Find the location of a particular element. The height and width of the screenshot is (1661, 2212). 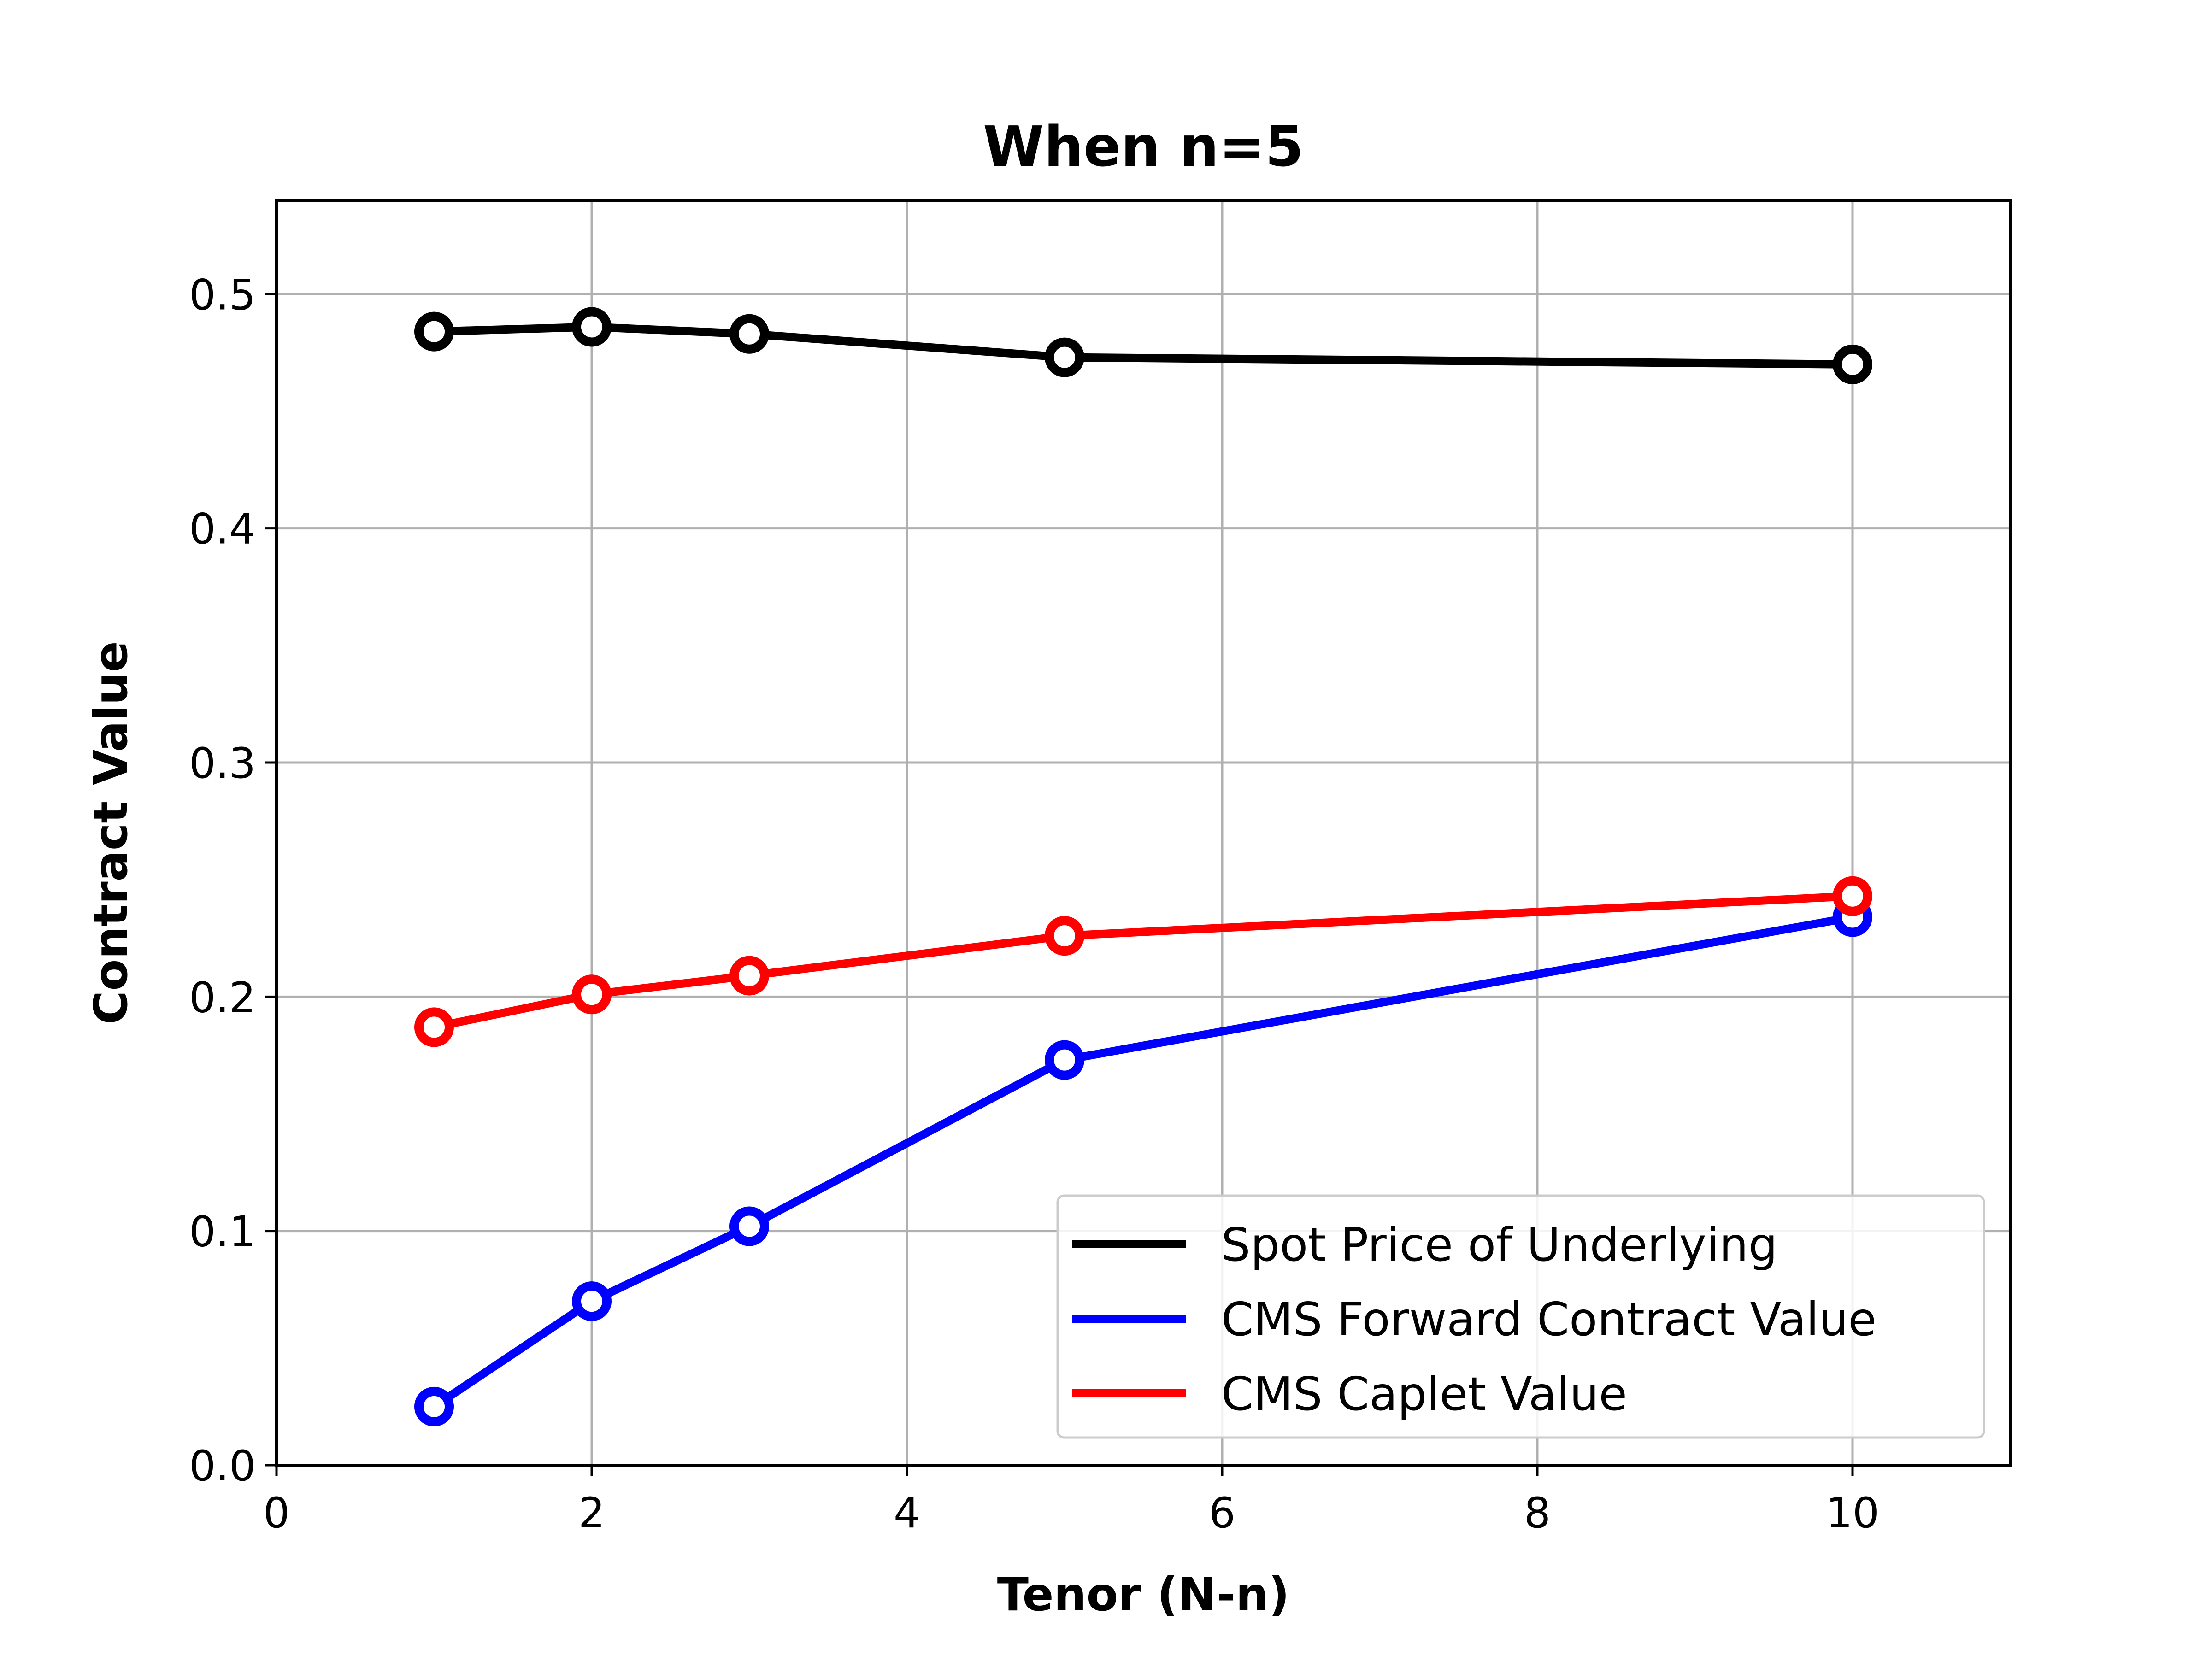

x-tick-label-2: 4 is located at coordinates (907, 1513).